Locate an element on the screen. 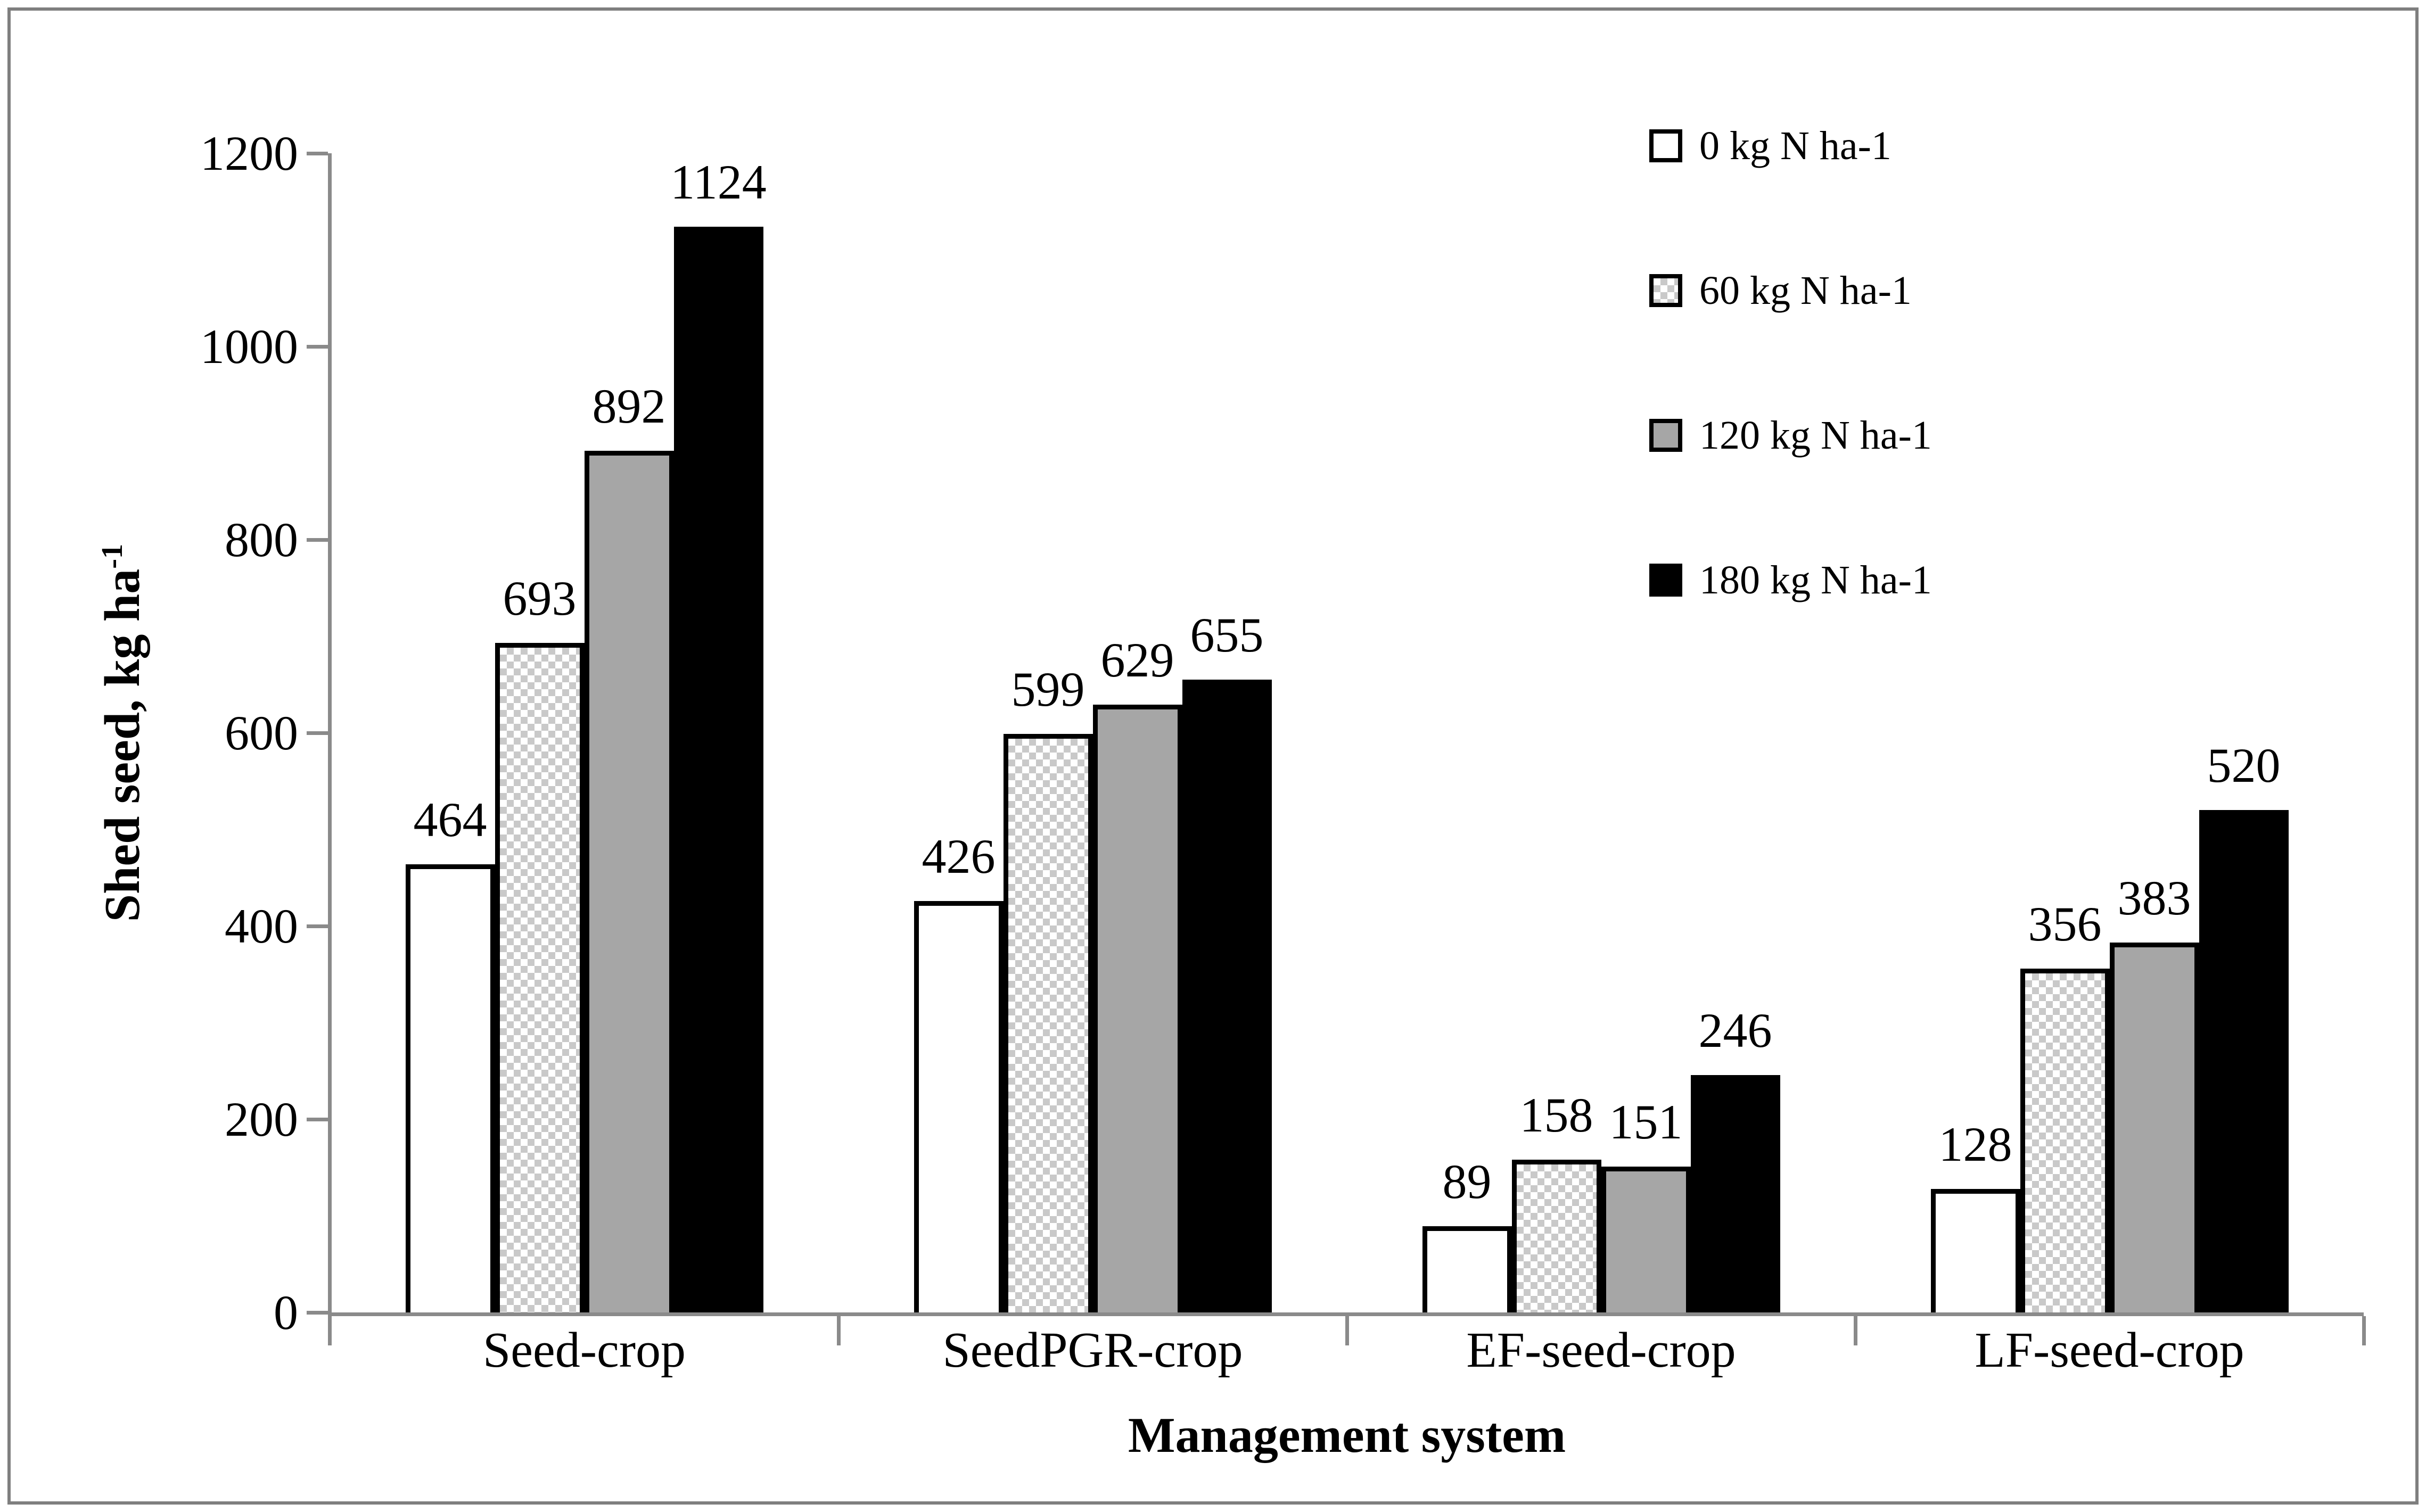 Image resolution: width=2426 pixels, height=1512 pixels. bar-lf-seed-crop-60-kg-n-ha-1: 356 is located at coordinates (2065, 1105).